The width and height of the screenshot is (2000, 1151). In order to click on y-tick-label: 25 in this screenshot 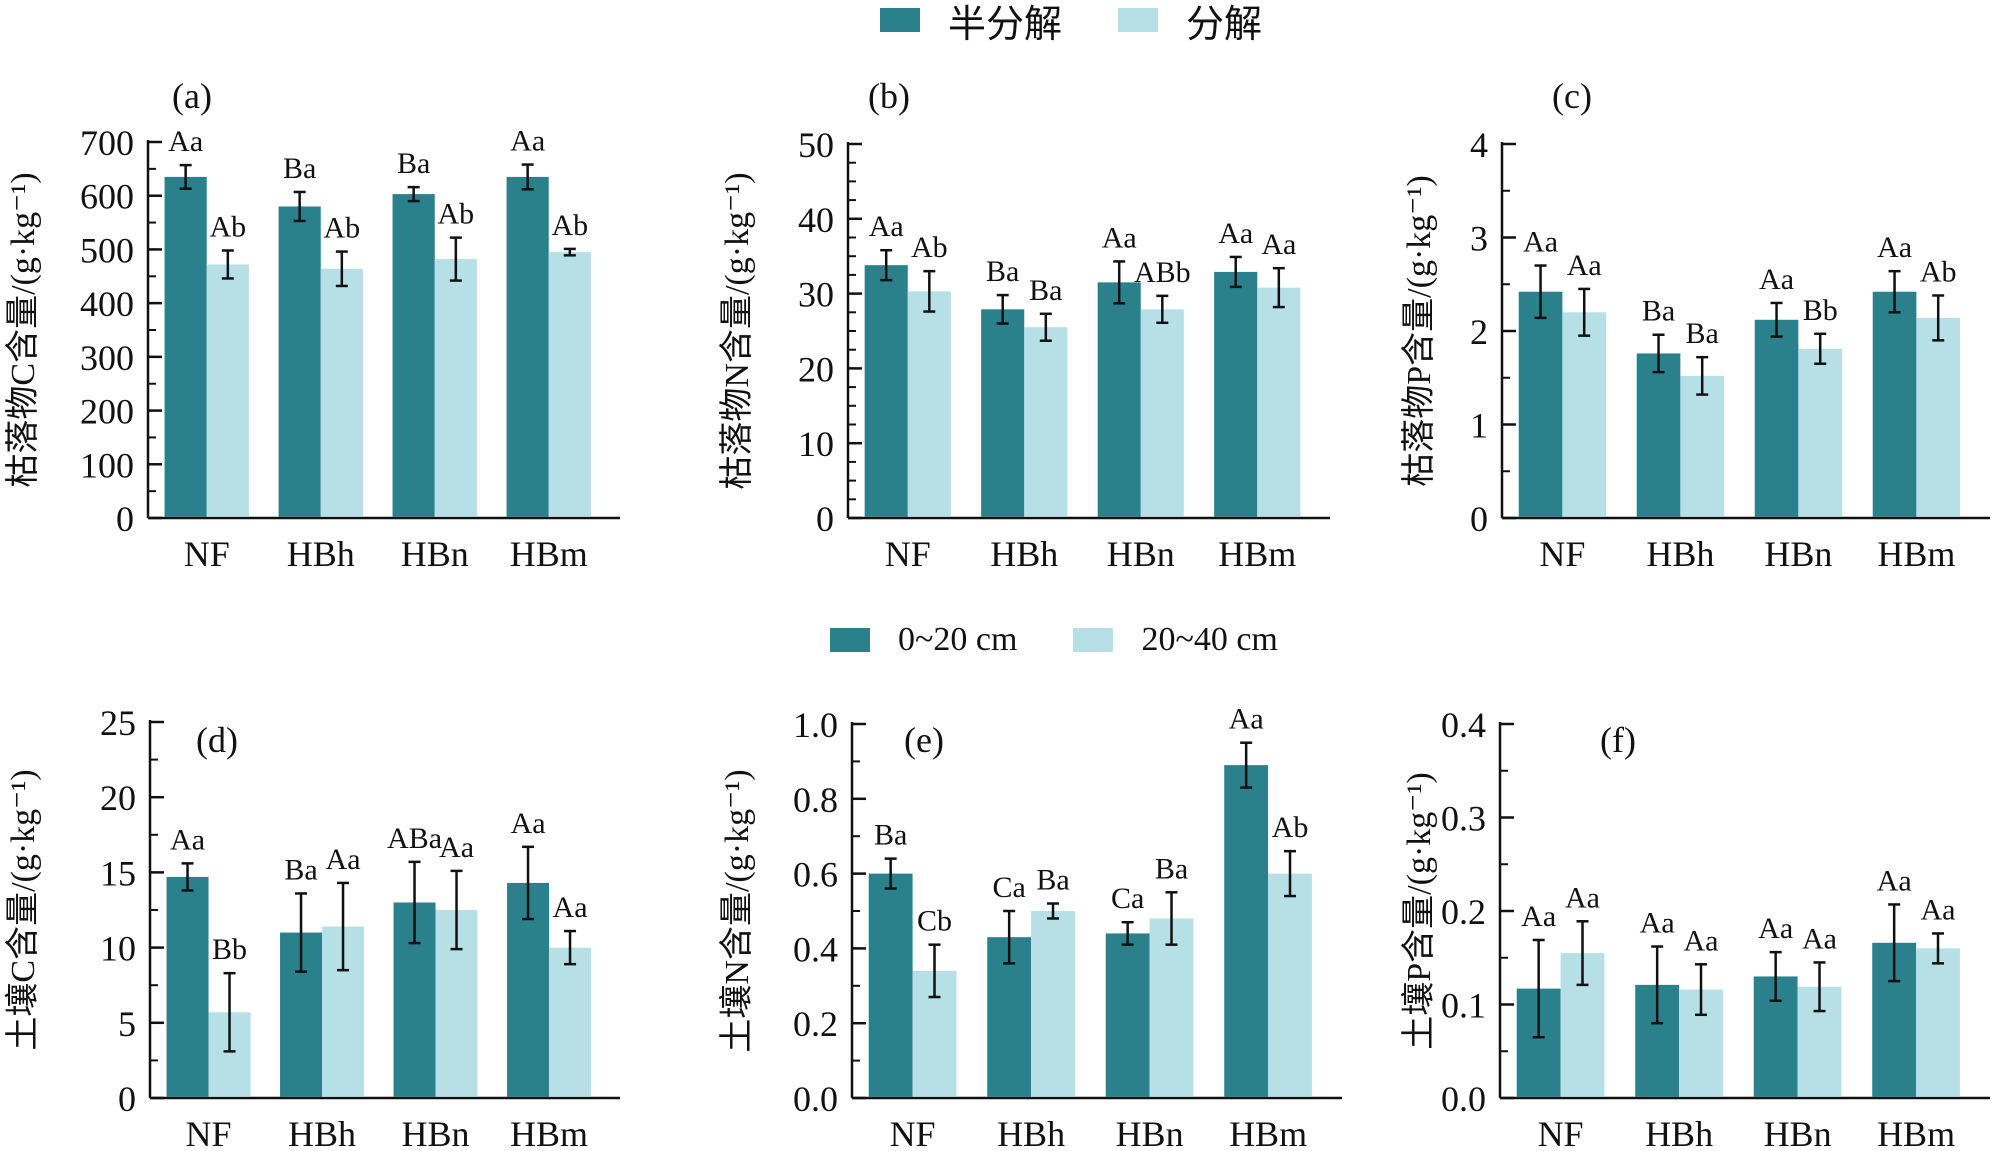, I will do `click(118, 723)`.